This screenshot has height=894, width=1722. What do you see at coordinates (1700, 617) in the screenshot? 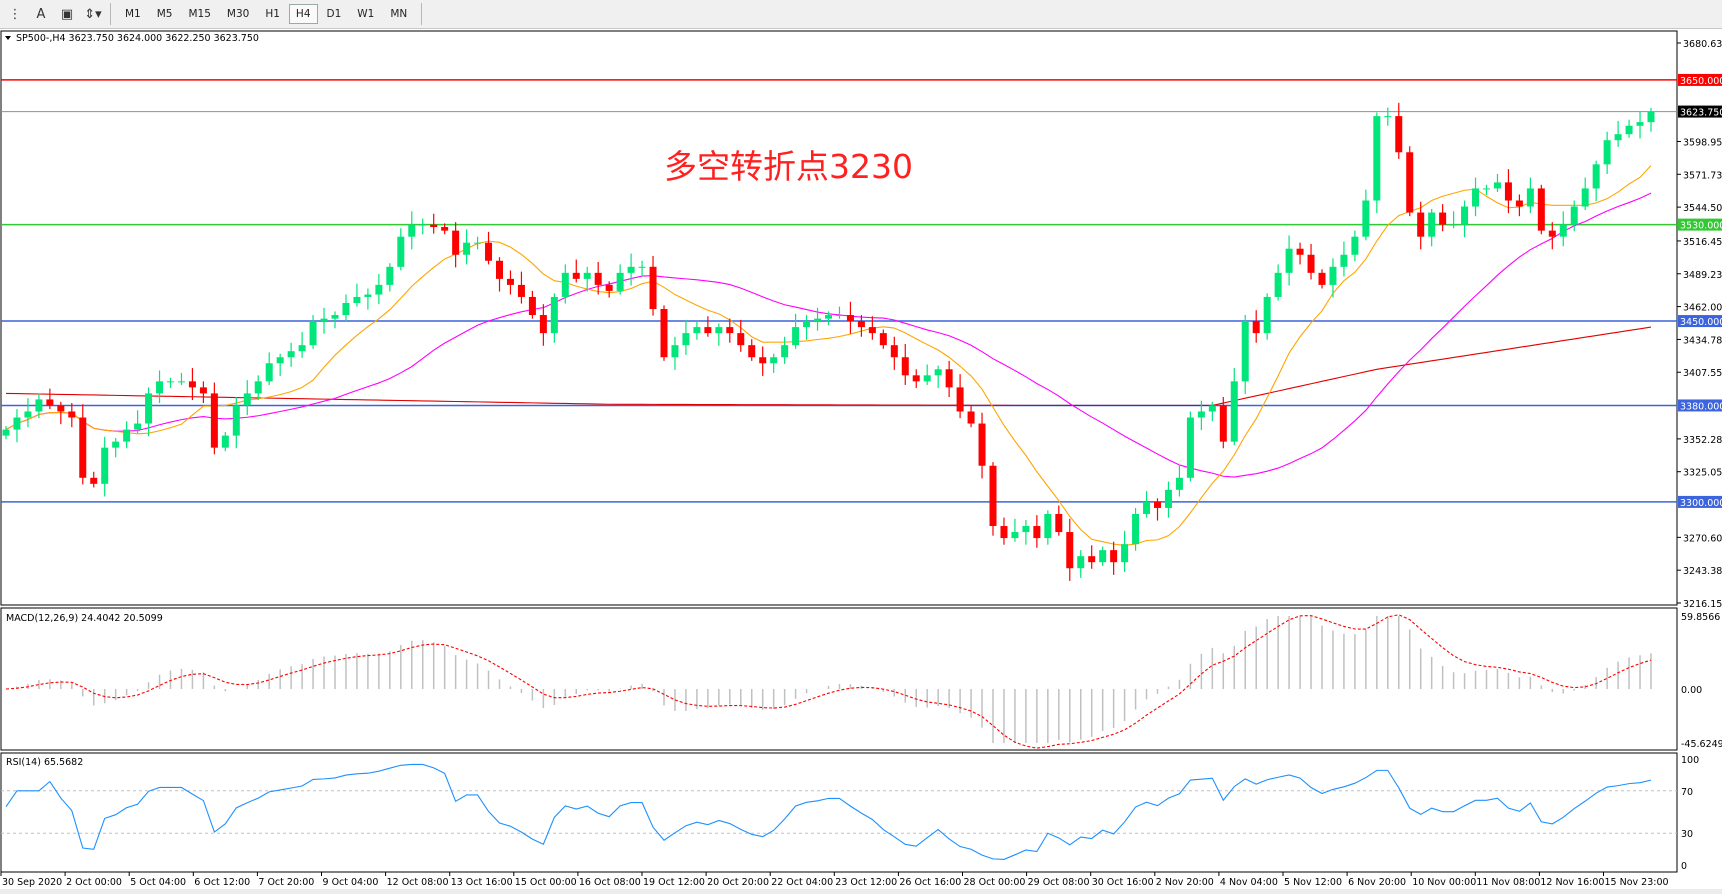
I see `macd-tick-label: 59.8566` at bounding box center [1700, 617].